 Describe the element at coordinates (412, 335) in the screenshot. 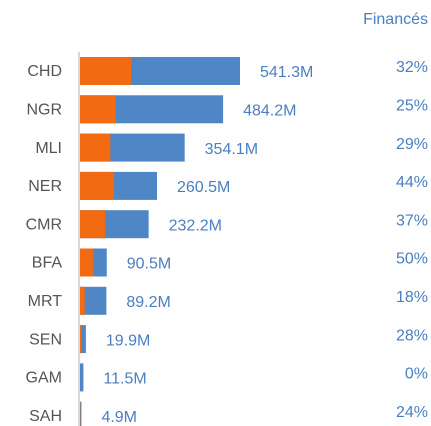

I see `funded-pct-label: 28%` at that location.